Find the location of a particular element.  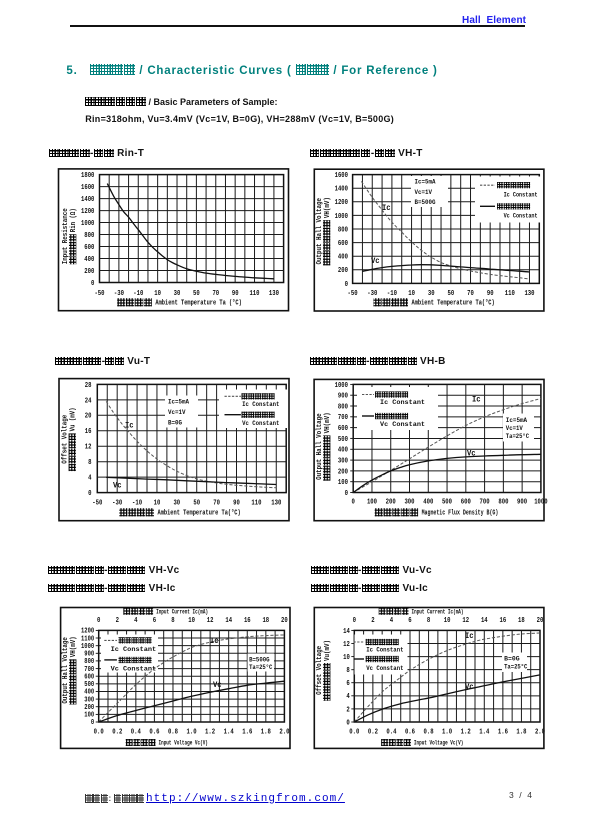

svg-text: 600 is located at coordinates (466, 502).